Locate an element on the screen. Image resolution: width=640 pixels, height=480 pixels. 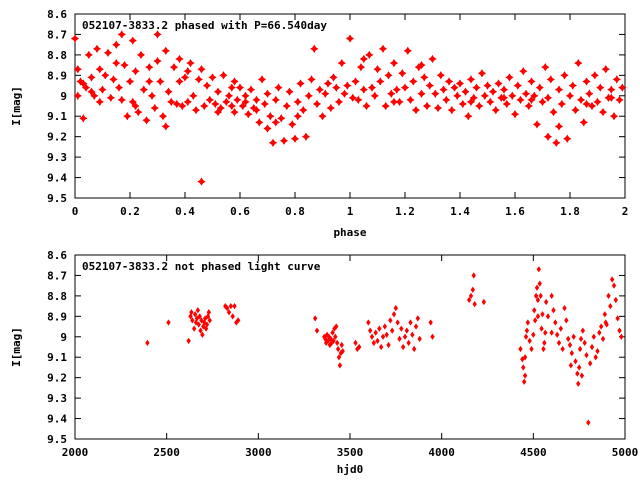
y-axis-label: I[mag] is located at coordinates (16, 106).